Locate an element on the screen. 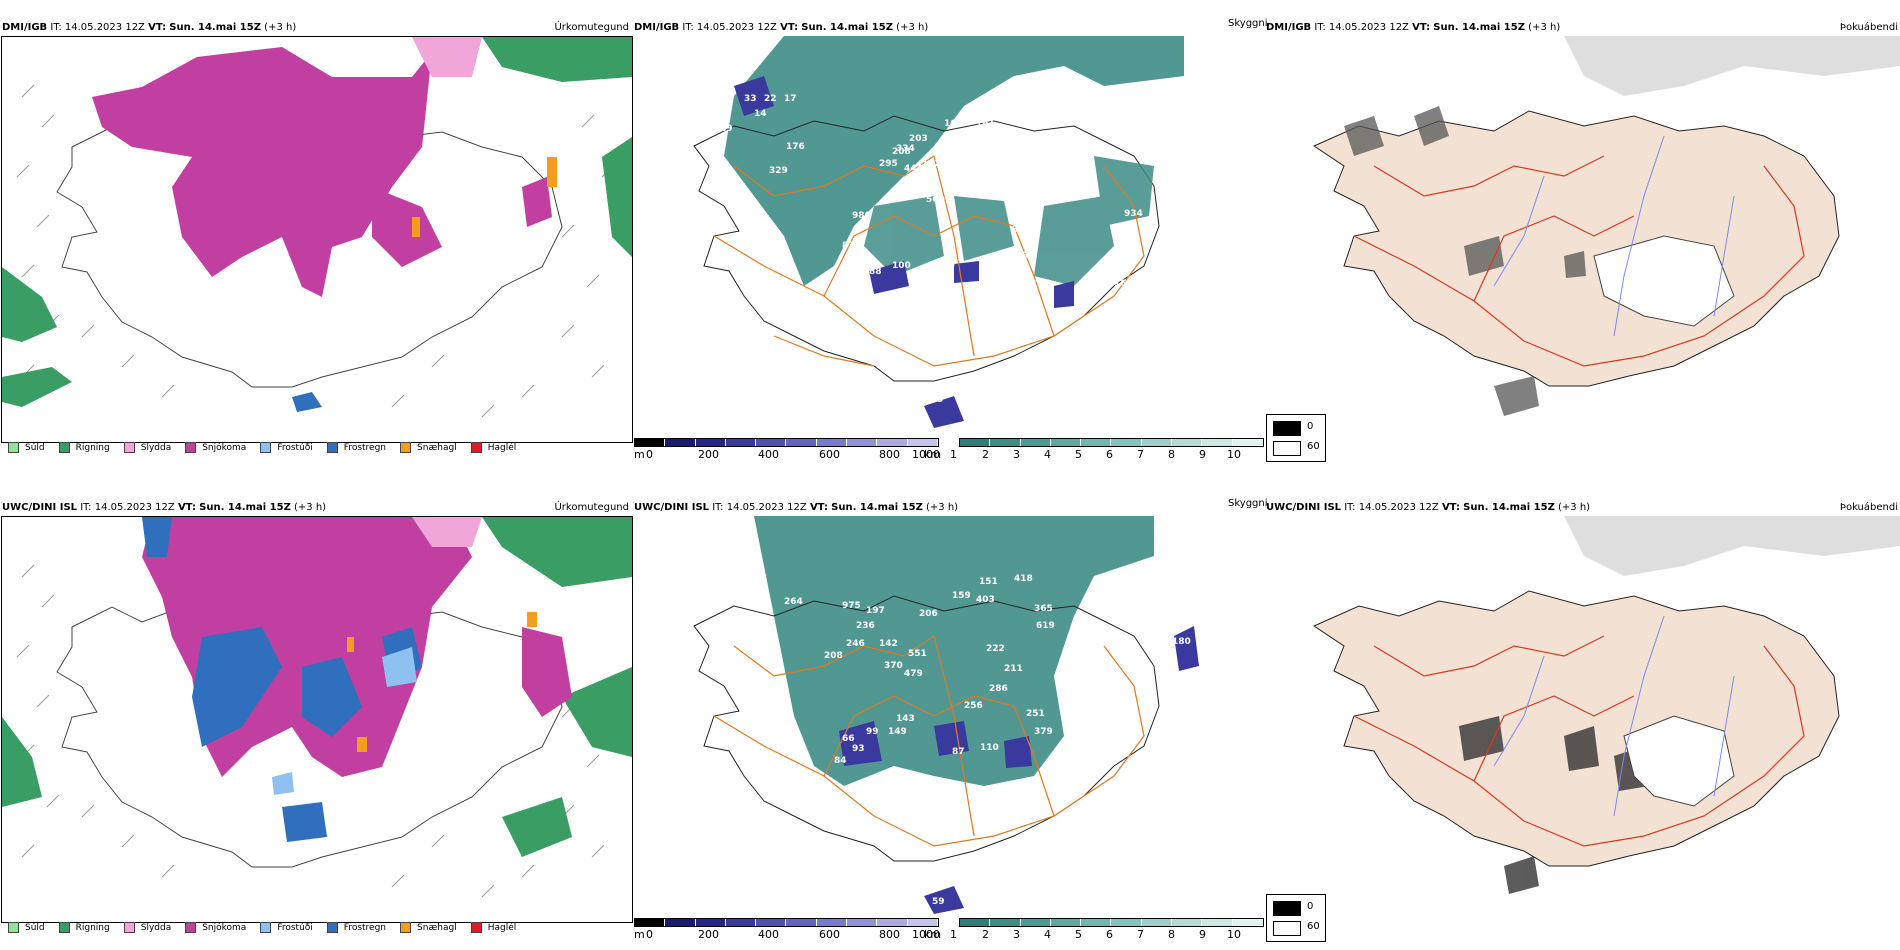 The height and width of the screenshot is (950, 1900). map-label: 986 is located at coordinates (861, 216).